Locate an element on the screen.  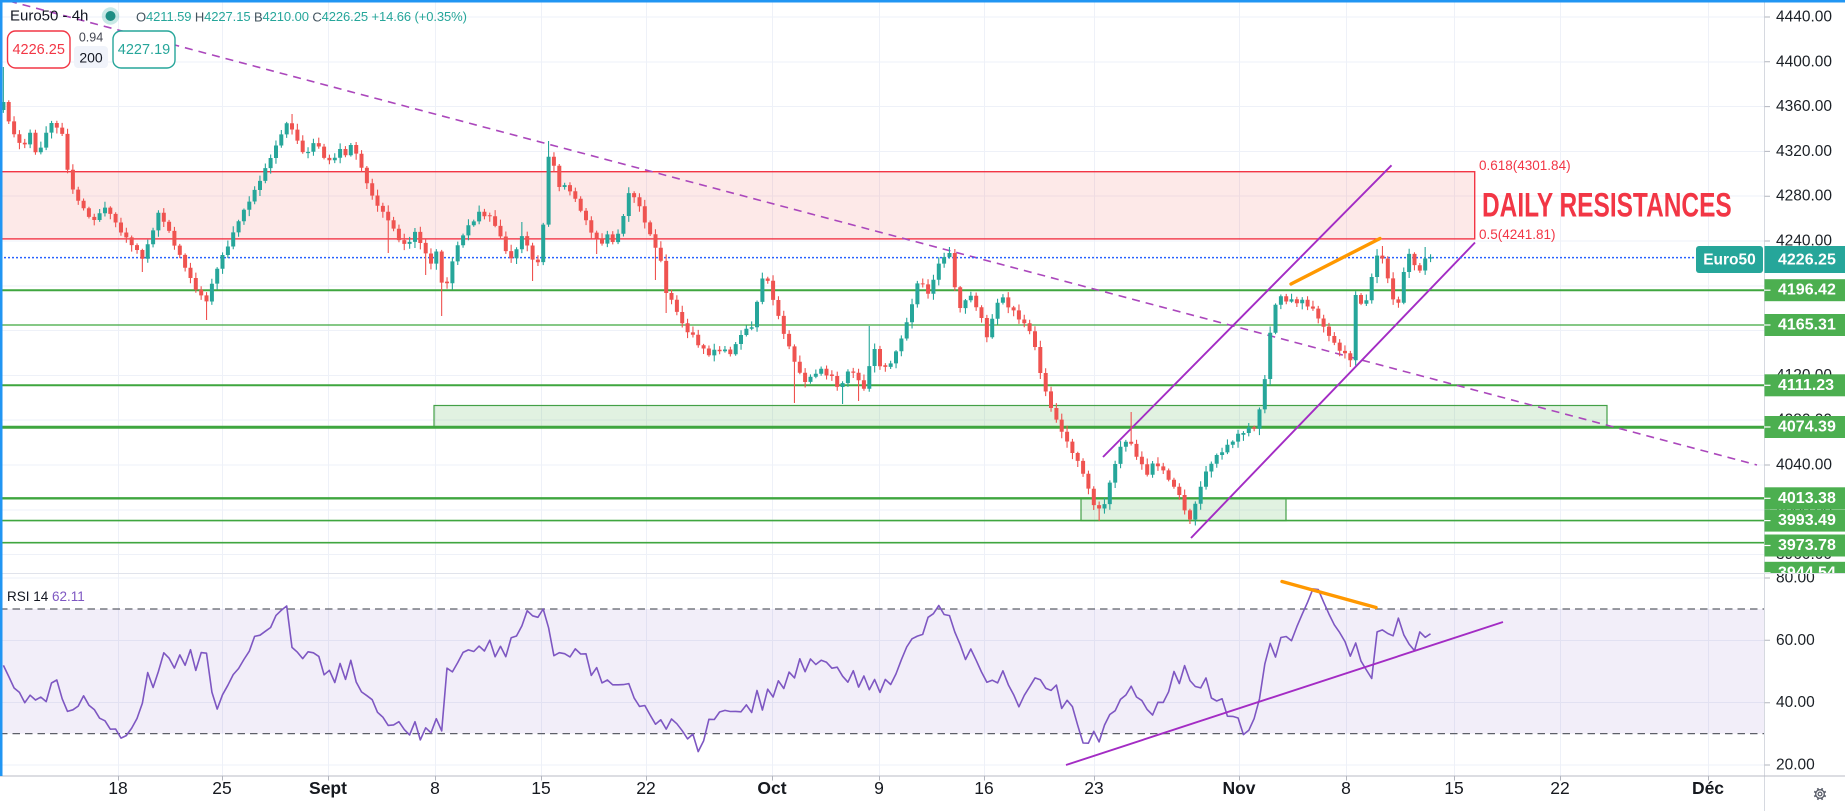
svg-text: Nov is located at coordinates (1238, 788).